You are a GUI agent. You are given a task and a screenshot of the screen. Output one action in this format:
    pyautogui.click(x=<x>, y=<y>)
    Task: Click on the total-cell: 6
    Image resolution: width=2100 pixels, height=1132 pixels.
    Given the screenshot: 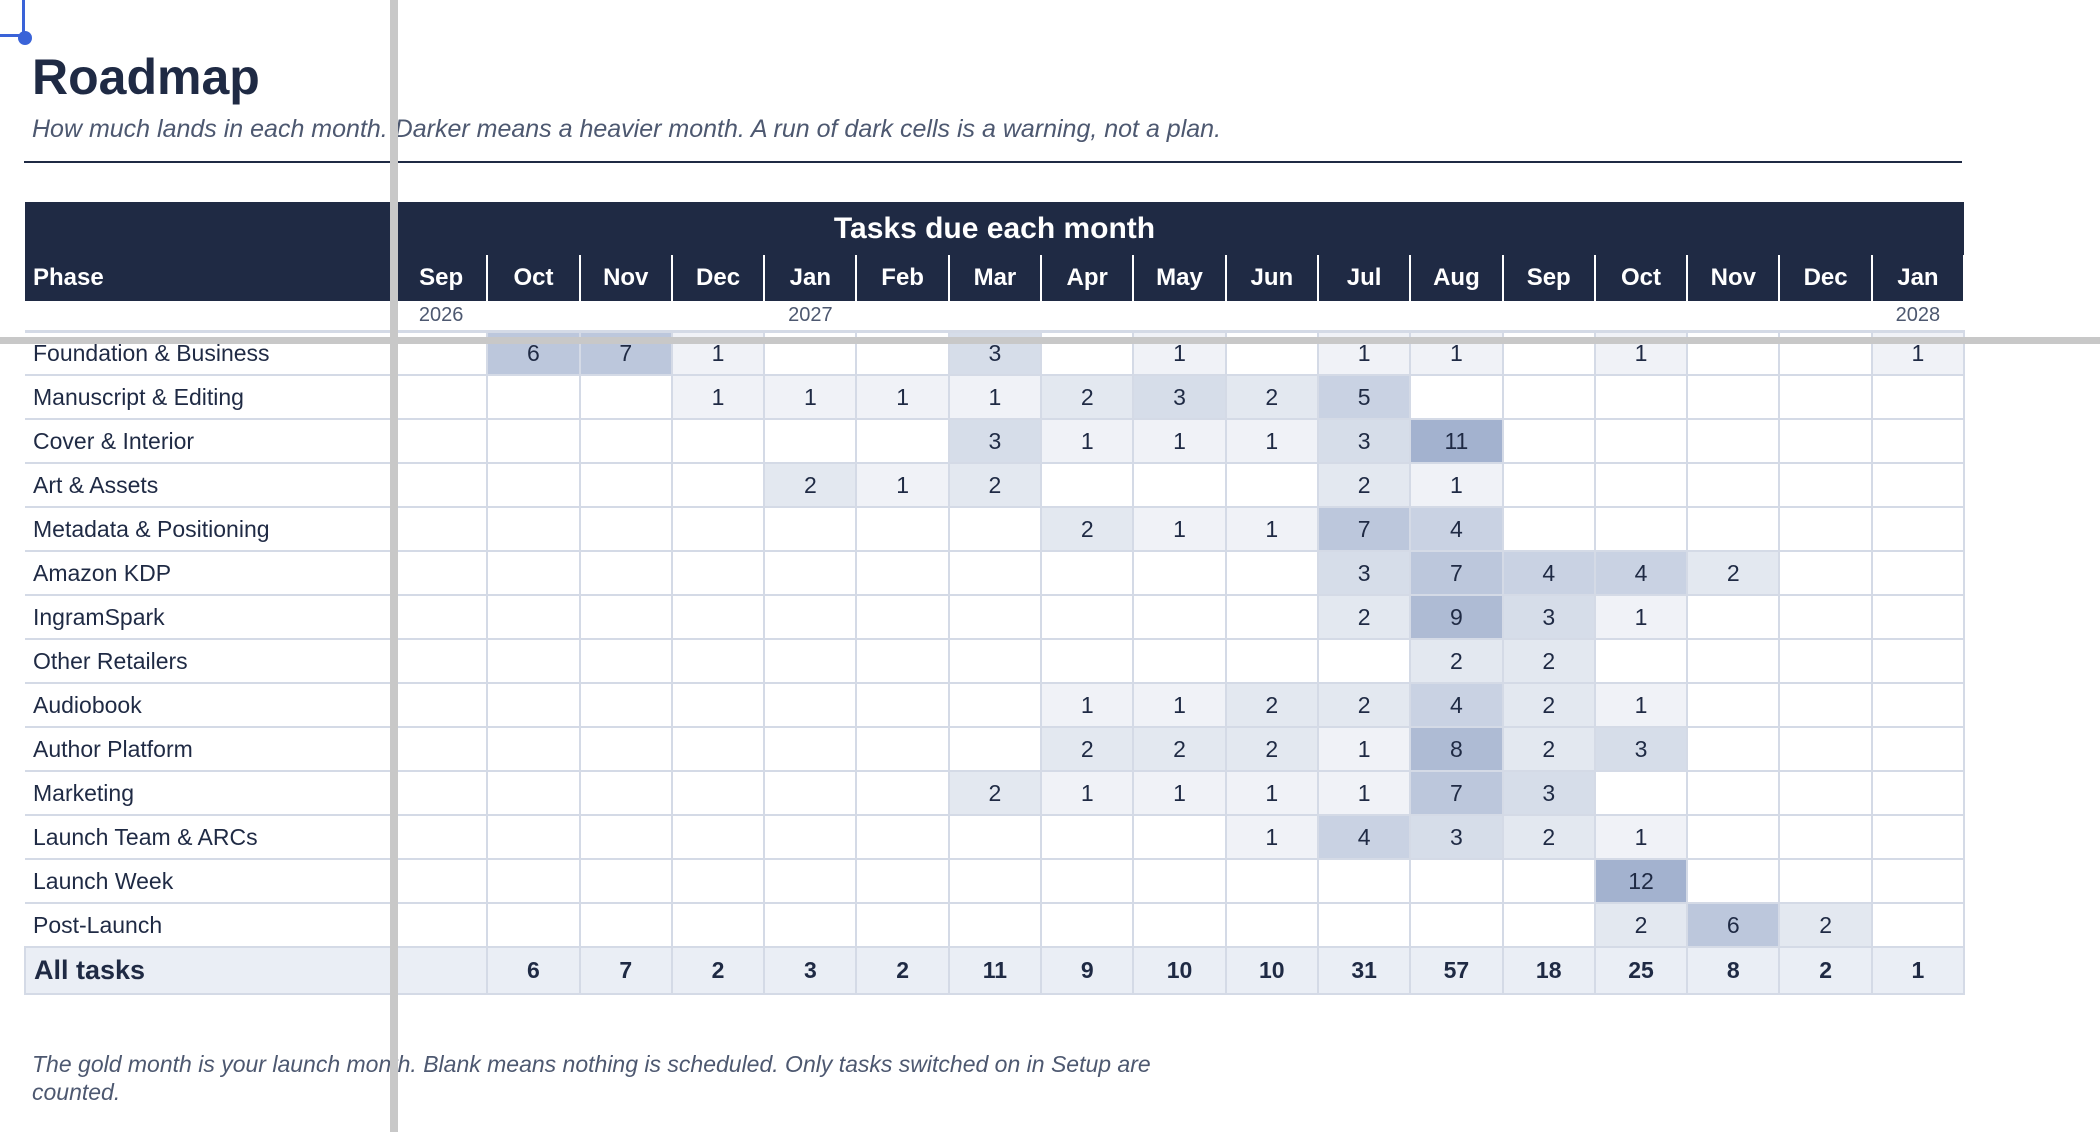 What is the action you would take?
    pyautogui.click(x=533, y=970)
    